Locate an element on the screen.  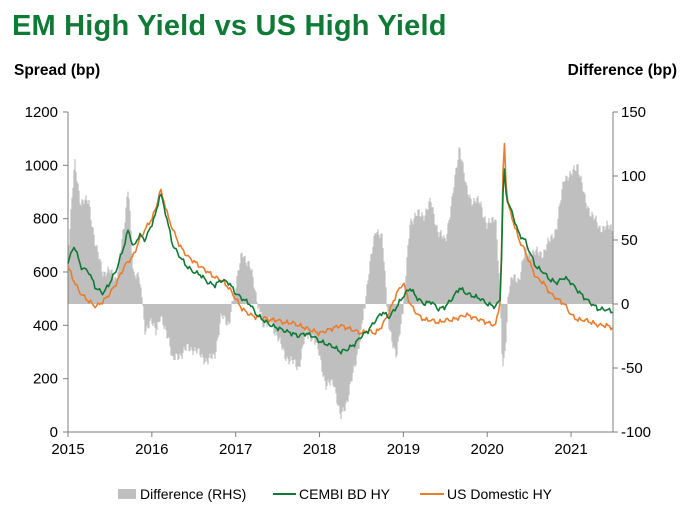
legend-item-difference: Difference (RHS) is located at coordinates (182, 494).